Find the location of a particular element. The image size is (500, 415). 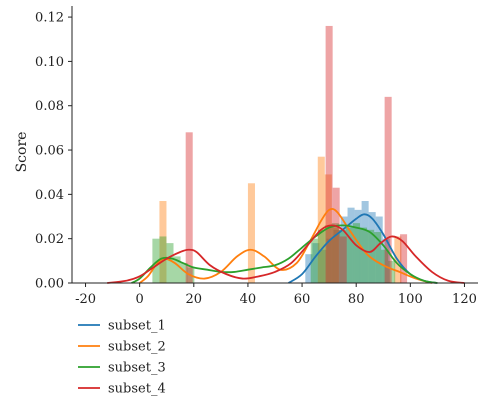

x-tick-label: 100 is located at coordinates (410, 299).